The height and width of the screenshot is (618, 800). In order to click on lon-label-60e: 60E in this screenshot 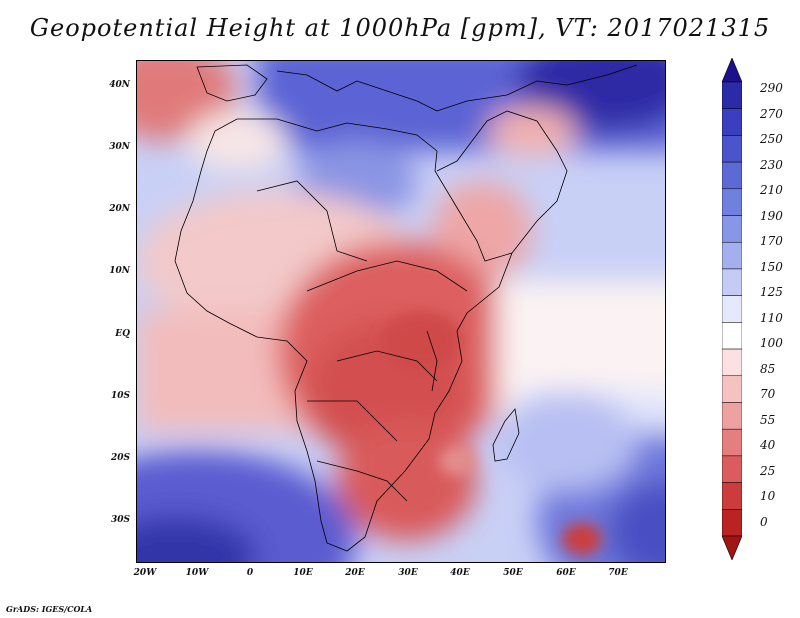, I will do `click(566, 573)`.